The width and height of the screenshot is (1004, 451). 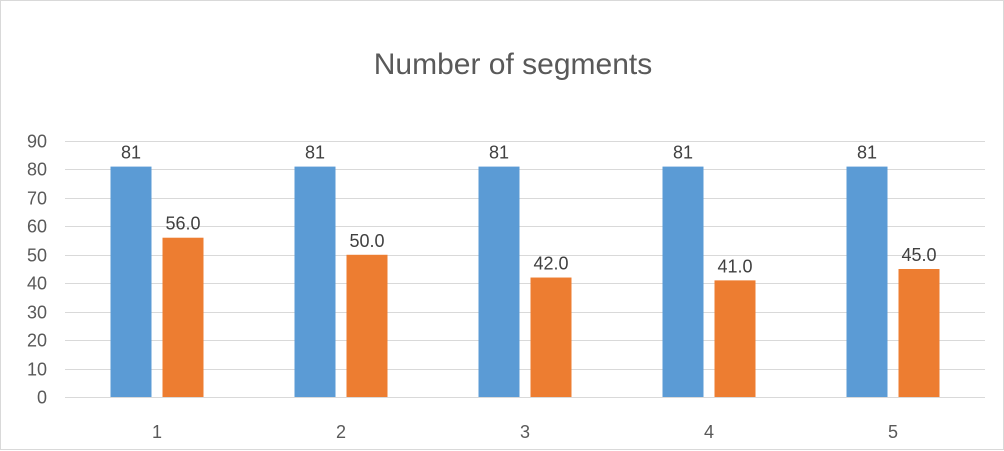 What do you see at coordinates (37, 270) in the screenshot?
I see `y-axis-ticks: 0 10 20 30 40 50 60 70 80 90` at bounding box center [37, 270].